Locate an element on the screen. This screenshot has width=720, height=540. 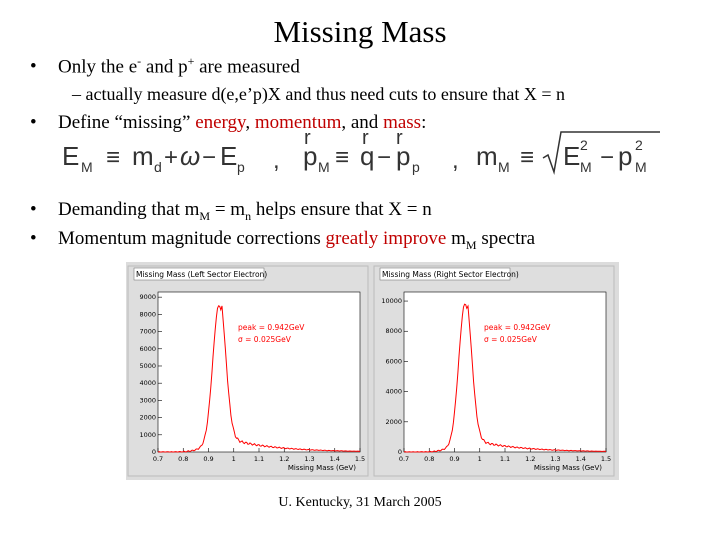
eq1-md-sub: d is located at coordinates (158, 167).